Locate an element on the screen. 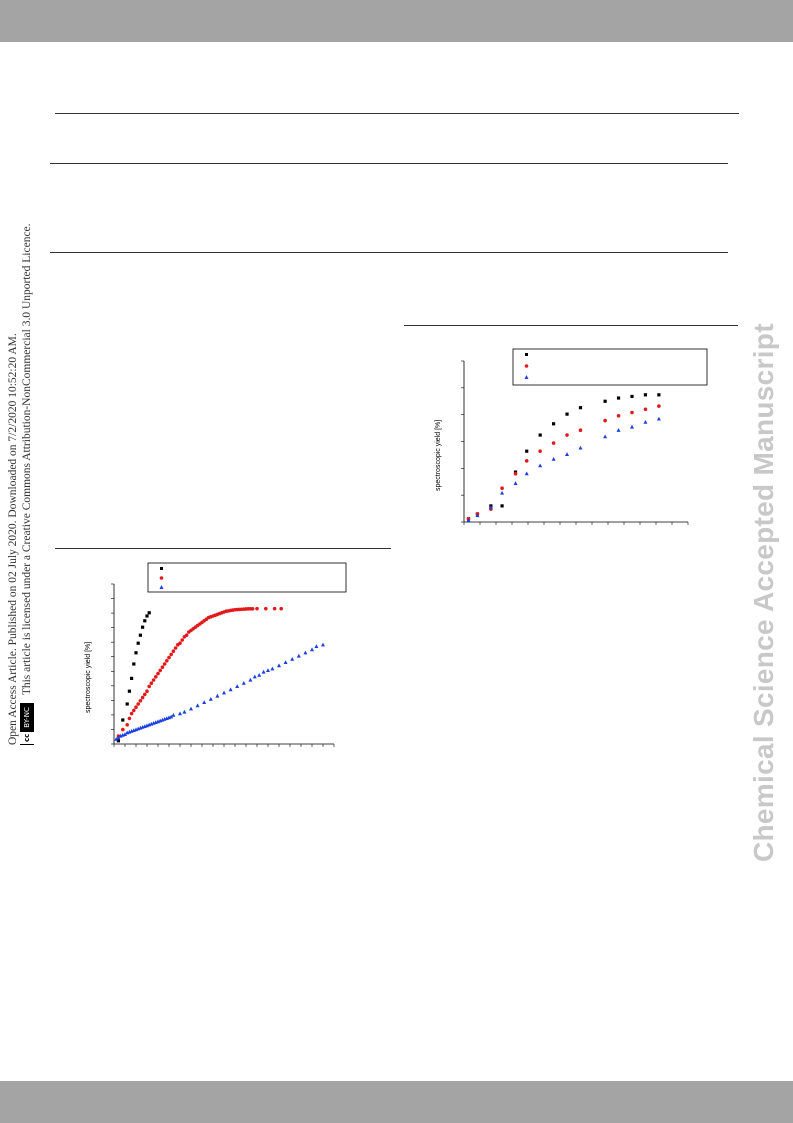  data-marks is located at coordinates (219, 674).